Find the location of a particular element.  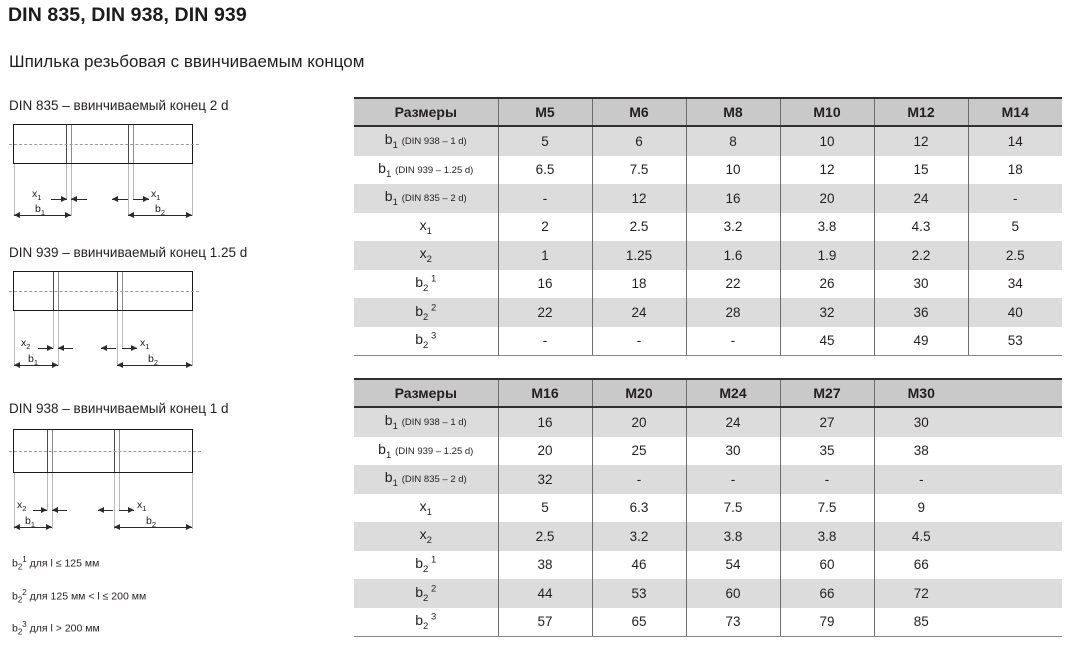

data-cell: 57 is located at coordinates (544, 622).